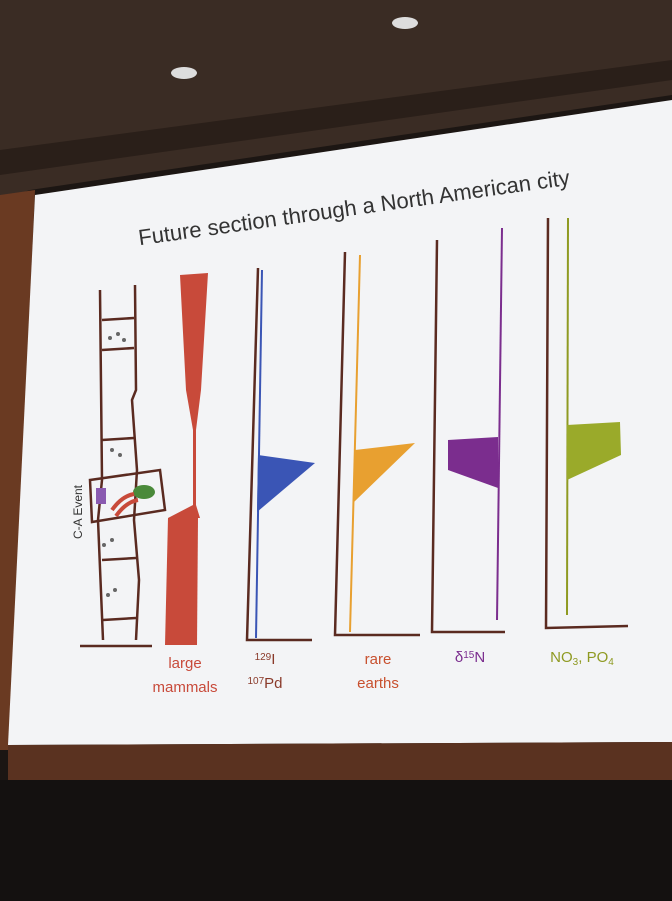 This screenshot has width=672, height=901. I want to click on ceiling-beam, so click(336, 117).